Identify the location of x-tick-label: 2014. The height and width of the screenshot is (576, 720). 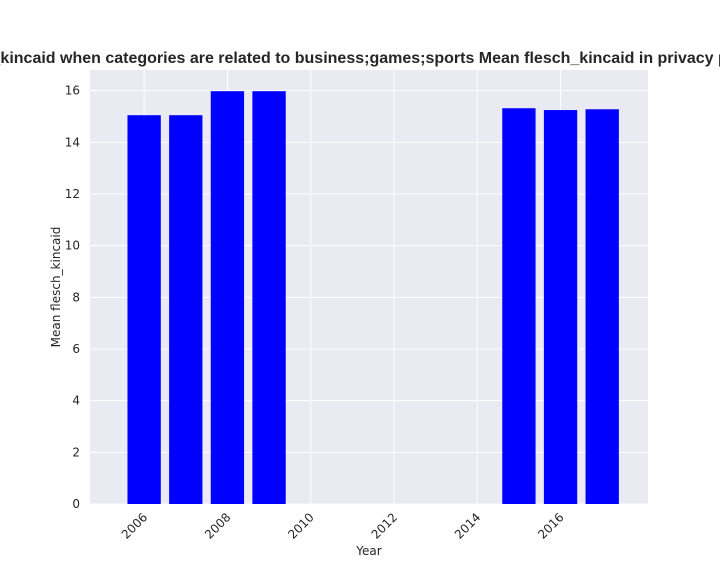
(467, 525).